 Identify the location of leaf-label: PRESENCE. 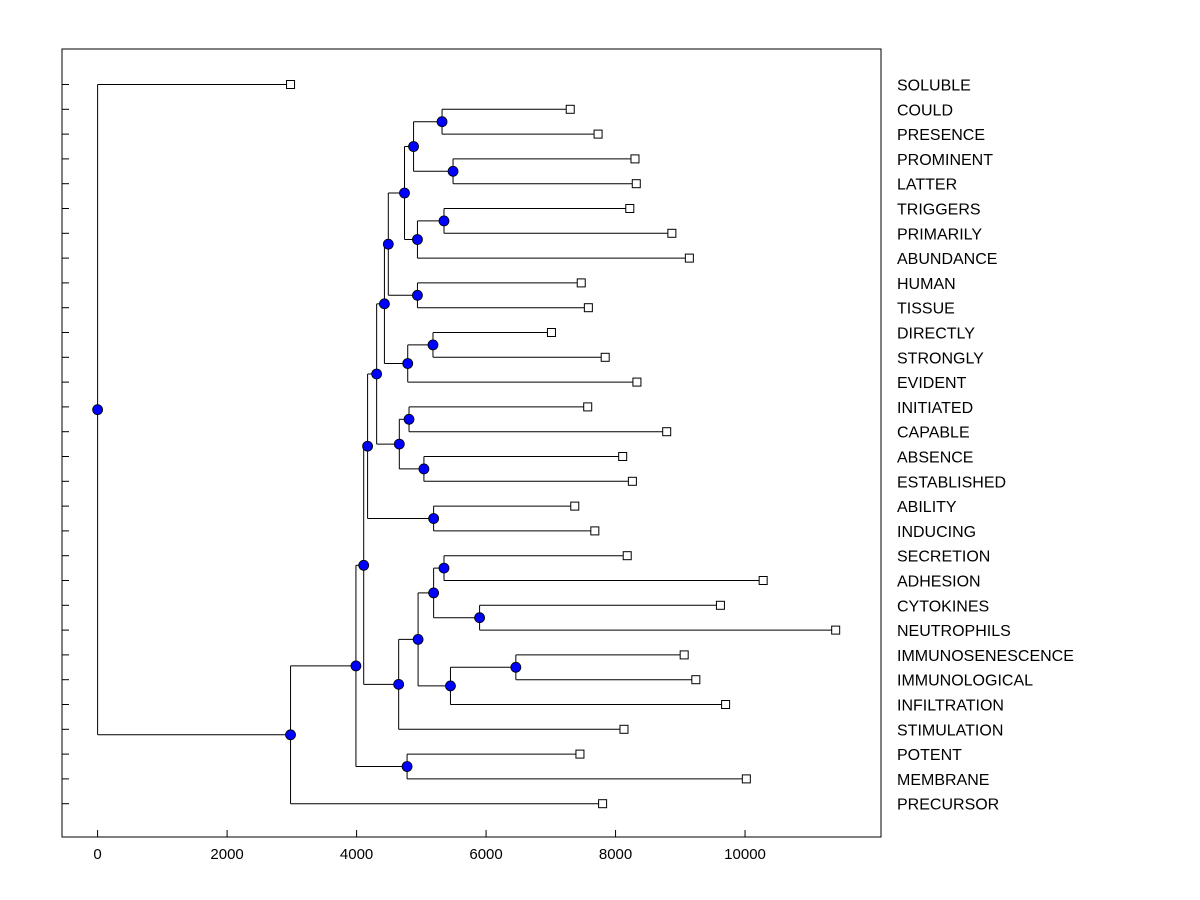
(941, 135).